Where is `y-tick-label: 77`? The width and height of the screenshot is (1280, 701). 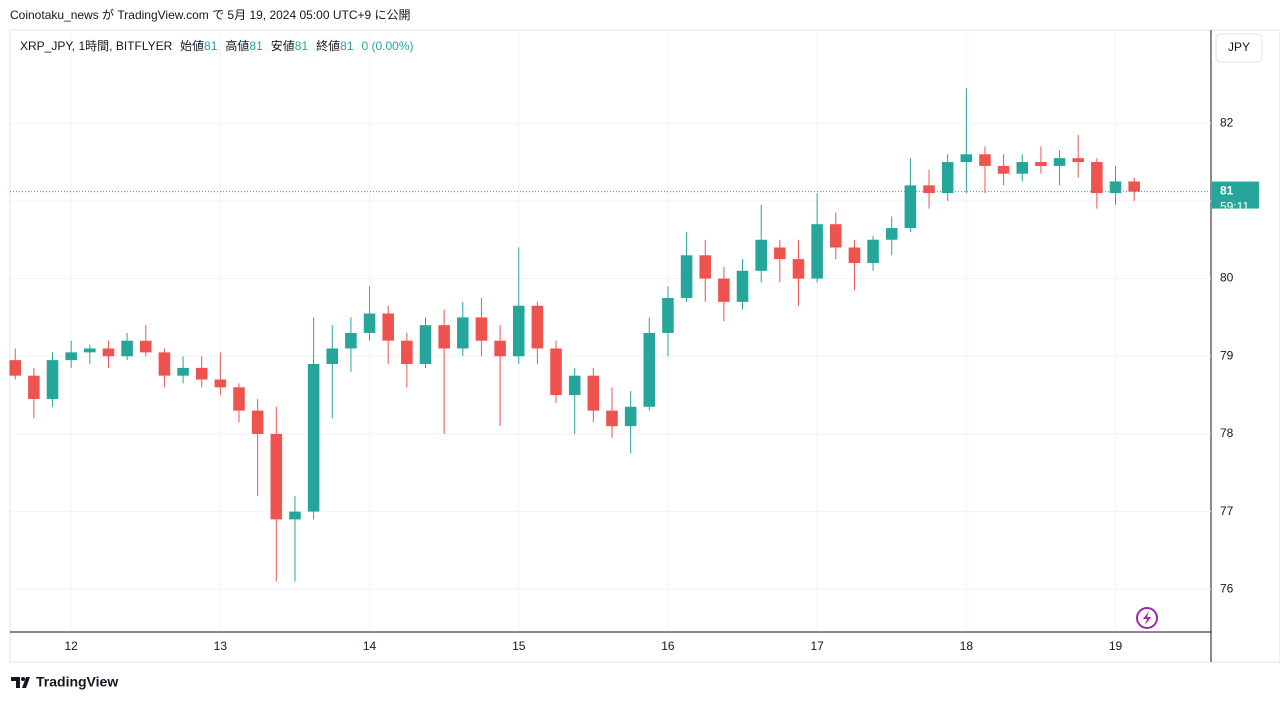
y-tick-label: 77 is located at coordinates (1227, 511).